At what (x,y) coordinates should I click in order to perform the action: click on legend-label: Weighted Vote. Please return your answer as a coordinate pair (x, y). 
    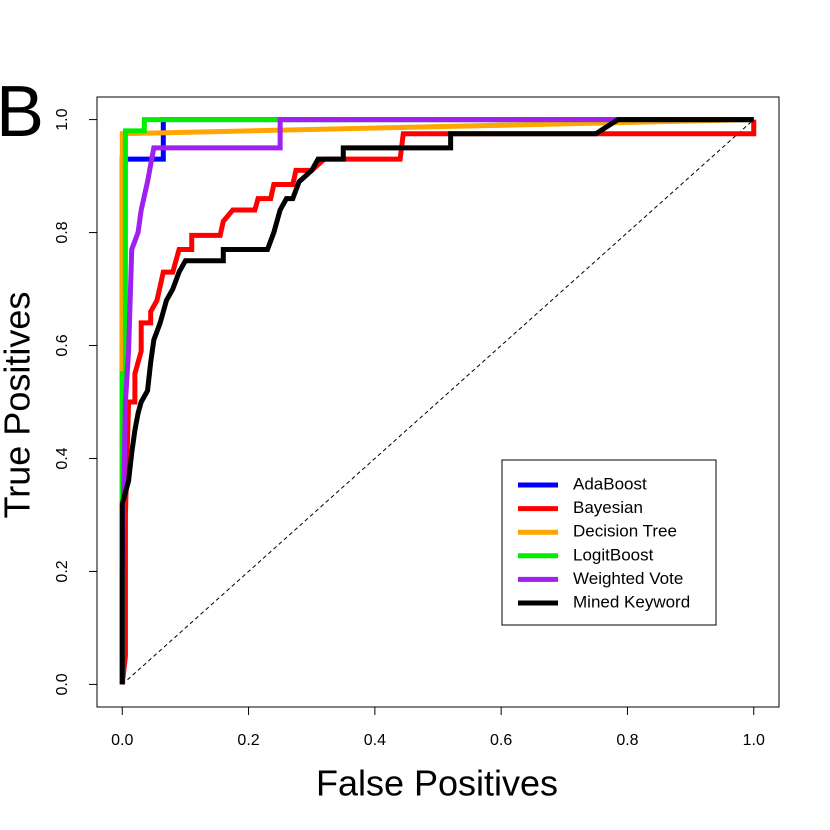
    Looking at the image, I should click on (628, 578).